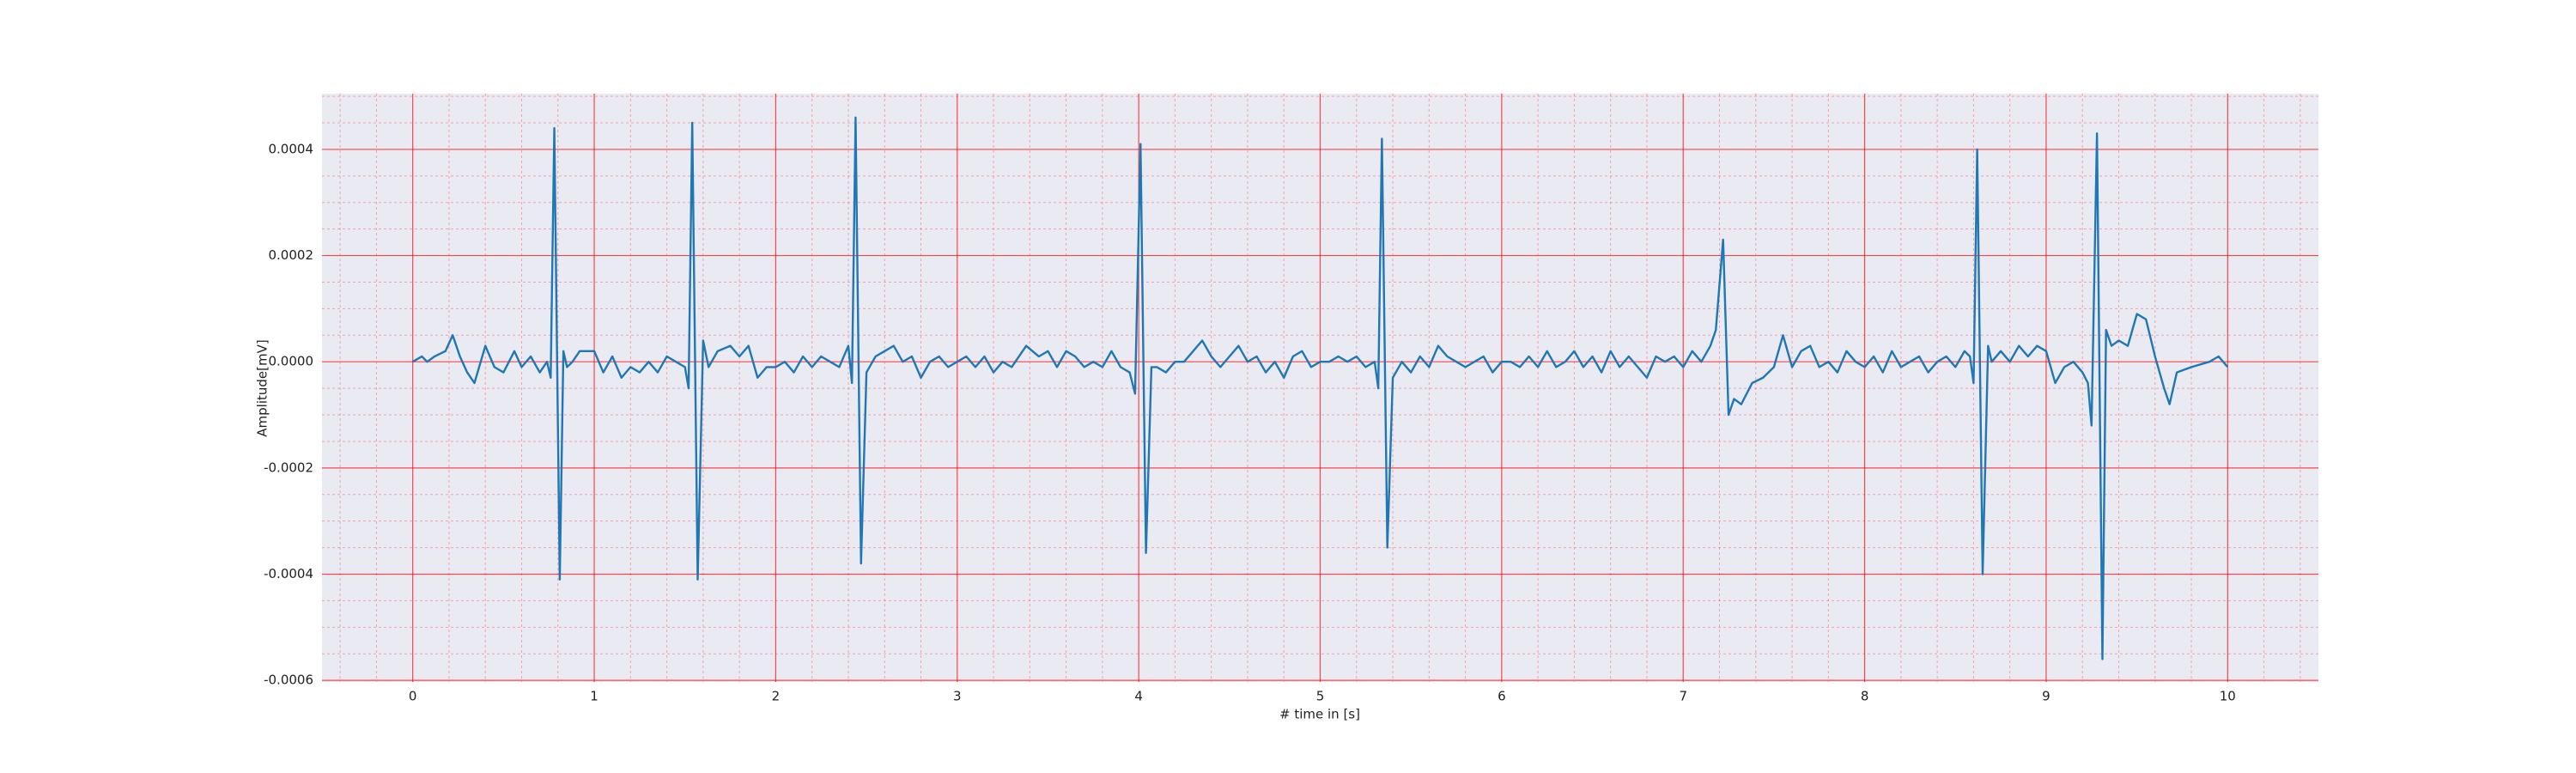  I want to click on x-tick-label: 4, so click(1138, 696).